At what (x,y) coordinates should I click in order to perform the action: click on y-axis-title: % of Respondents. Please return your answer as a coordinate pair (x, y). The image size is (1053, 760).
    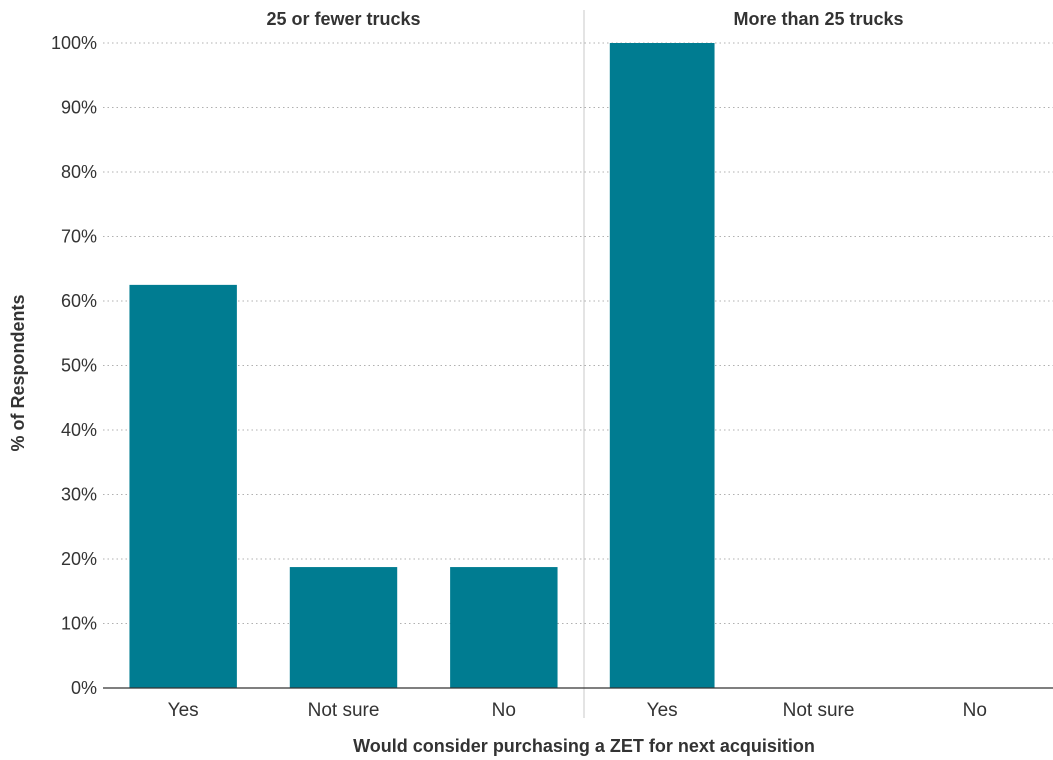
    Looking at the image, I should click on (18, 372).